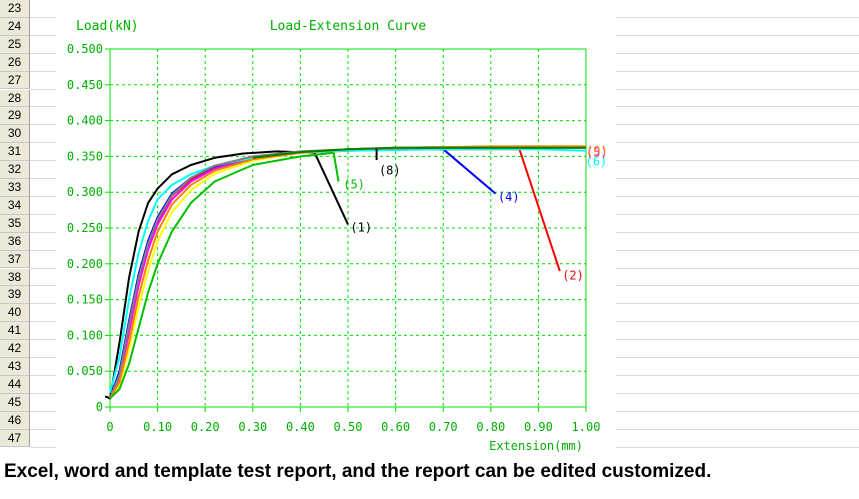  Describe the element at coordinates (85, 371) in the screenshot. I see `y-tick-label: 0.050` at that location.